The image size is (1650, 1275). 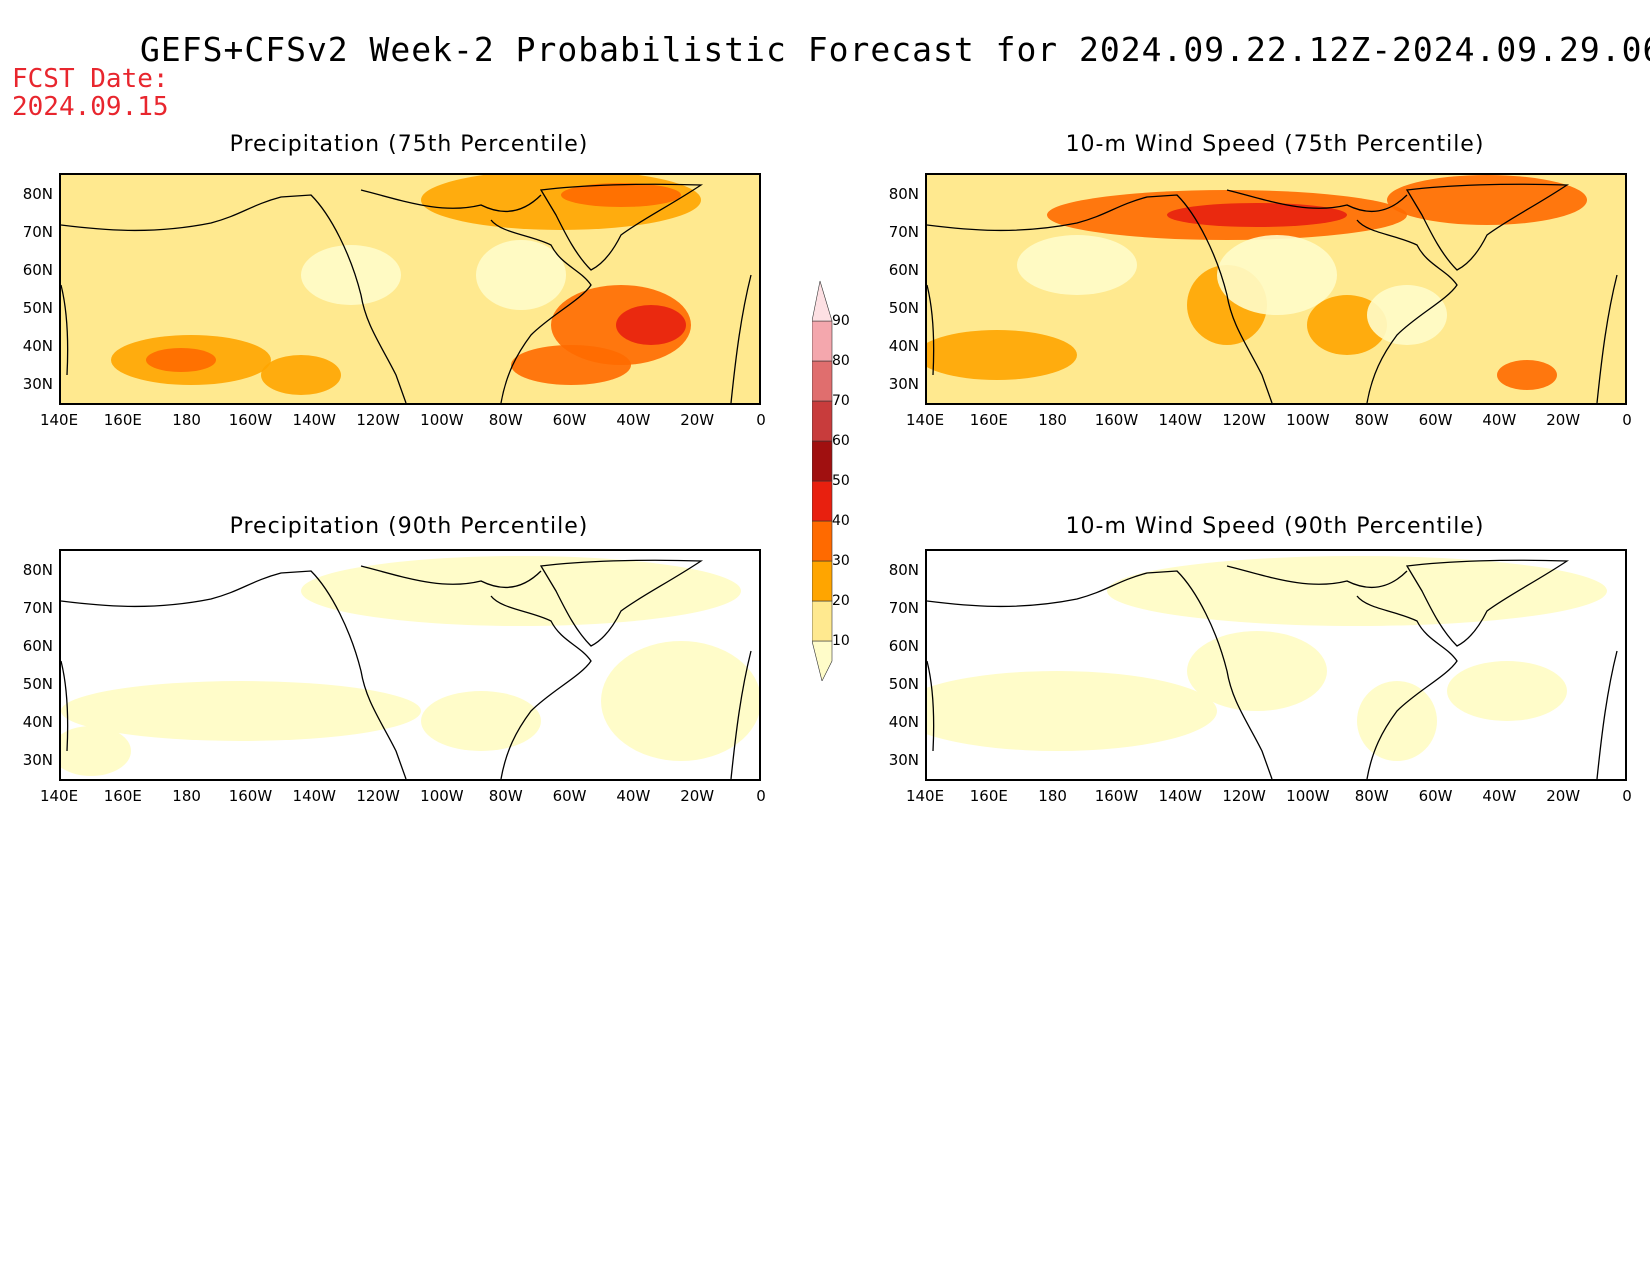 What do you see at coordinates (841, 641) in the screenshot?
I see `colorbar-level-label: 10` at bounding box center [841, 641].